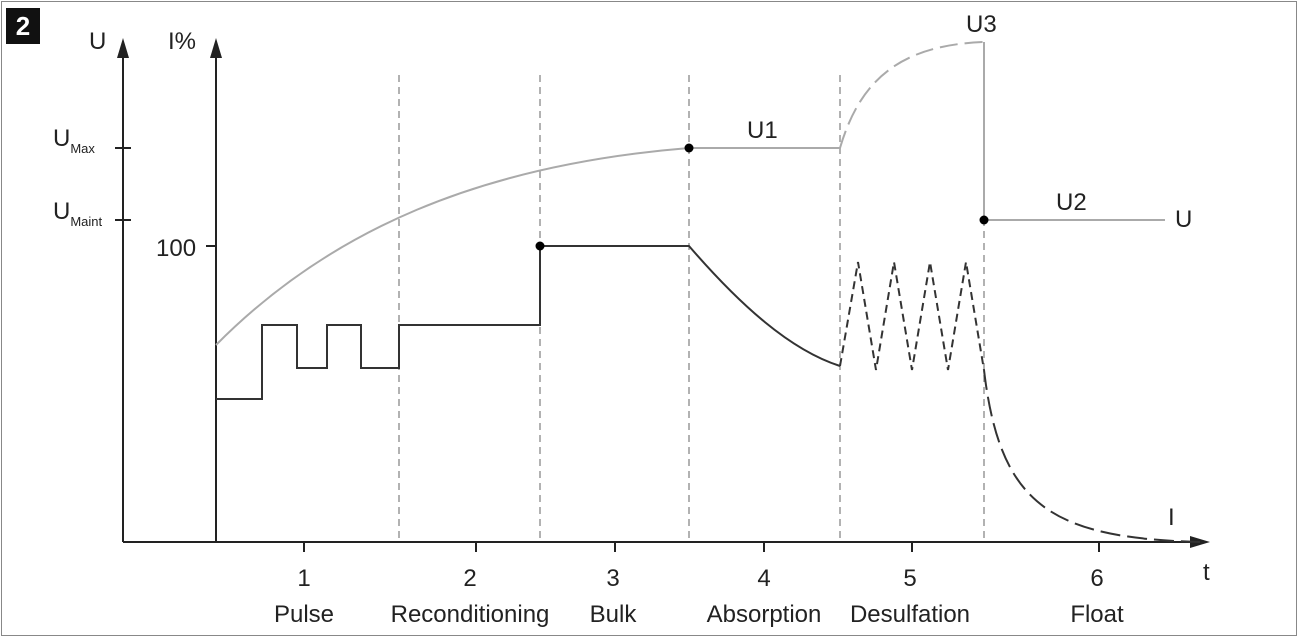 The height and width of the screenshot is (640, 1300). I want to click on phase-3-number: 3, so click(612, 578).